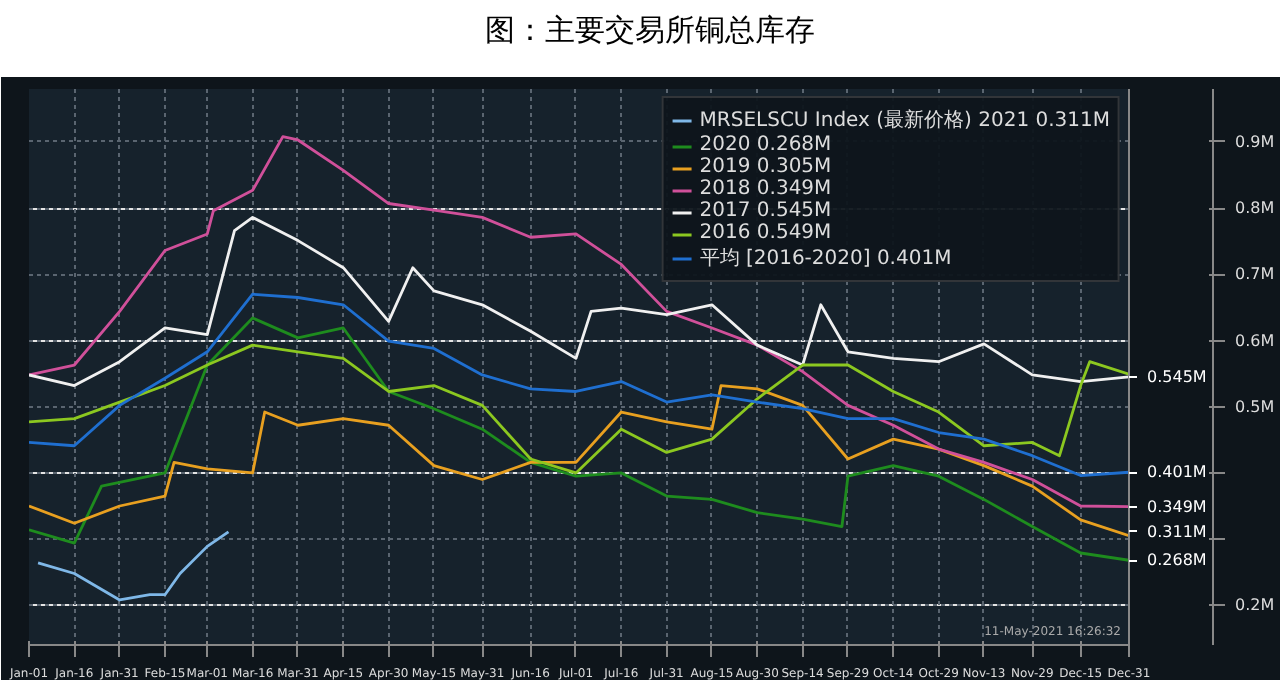 The width and height of the screenshot is (1280, 680). Describe the element at coordinates (825, 259) in the screenshot. I see `legend-label: 平均 [2016-2020] 0.401M` at that location.